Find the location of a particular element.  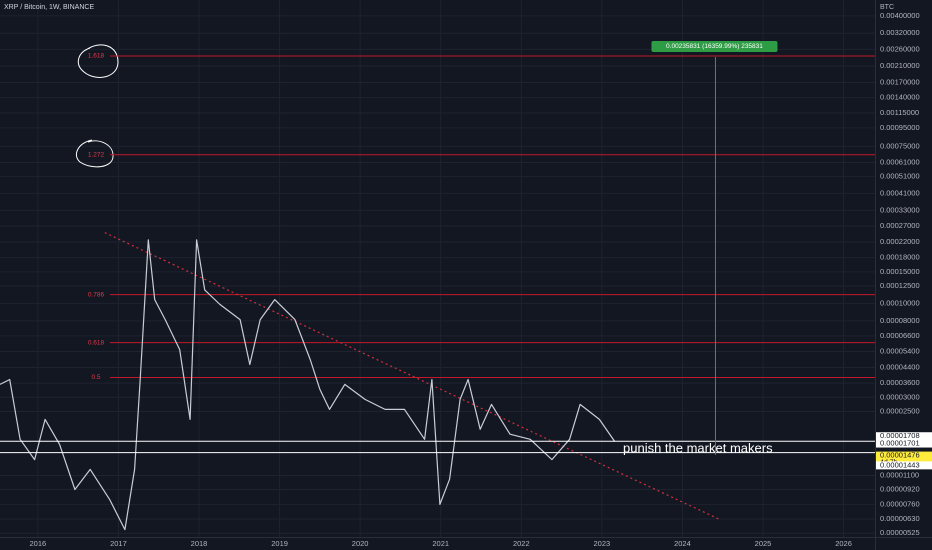

x-tick-label: 2025 is located at coordinates (763, 543).